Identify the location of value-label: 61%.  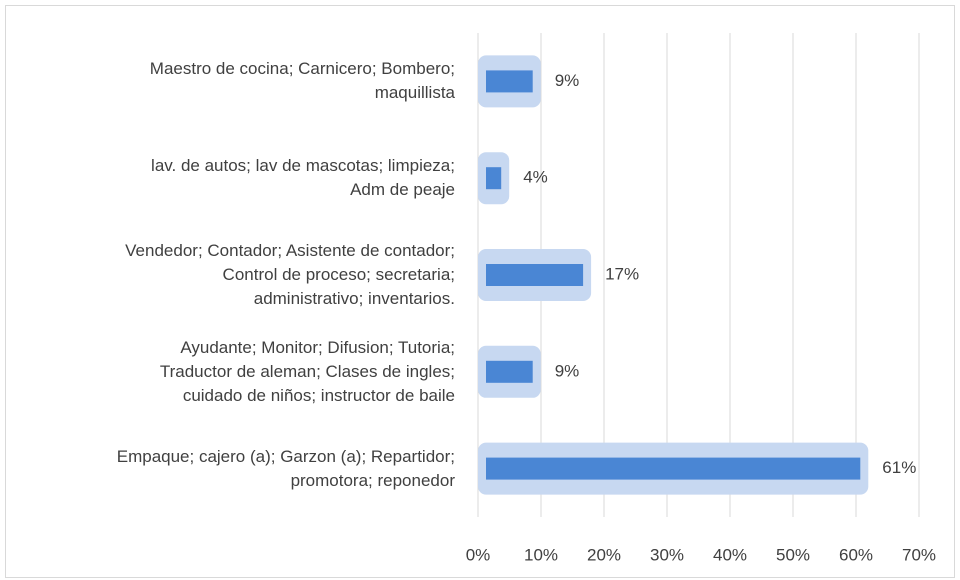
(899, 467).